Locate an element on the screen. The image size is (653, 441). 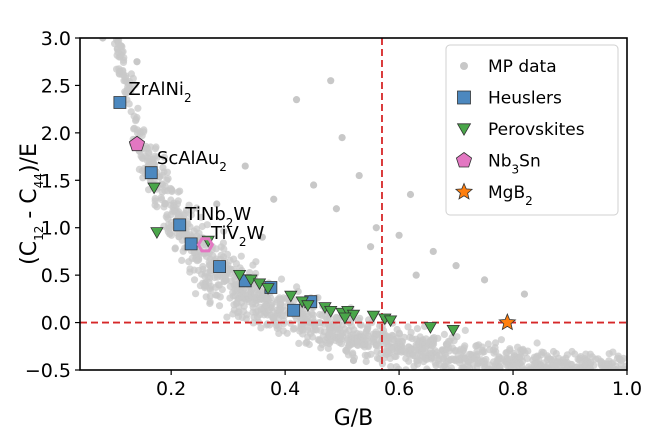
y-tick-label: 1.5 is located at coordinates (56, 181).